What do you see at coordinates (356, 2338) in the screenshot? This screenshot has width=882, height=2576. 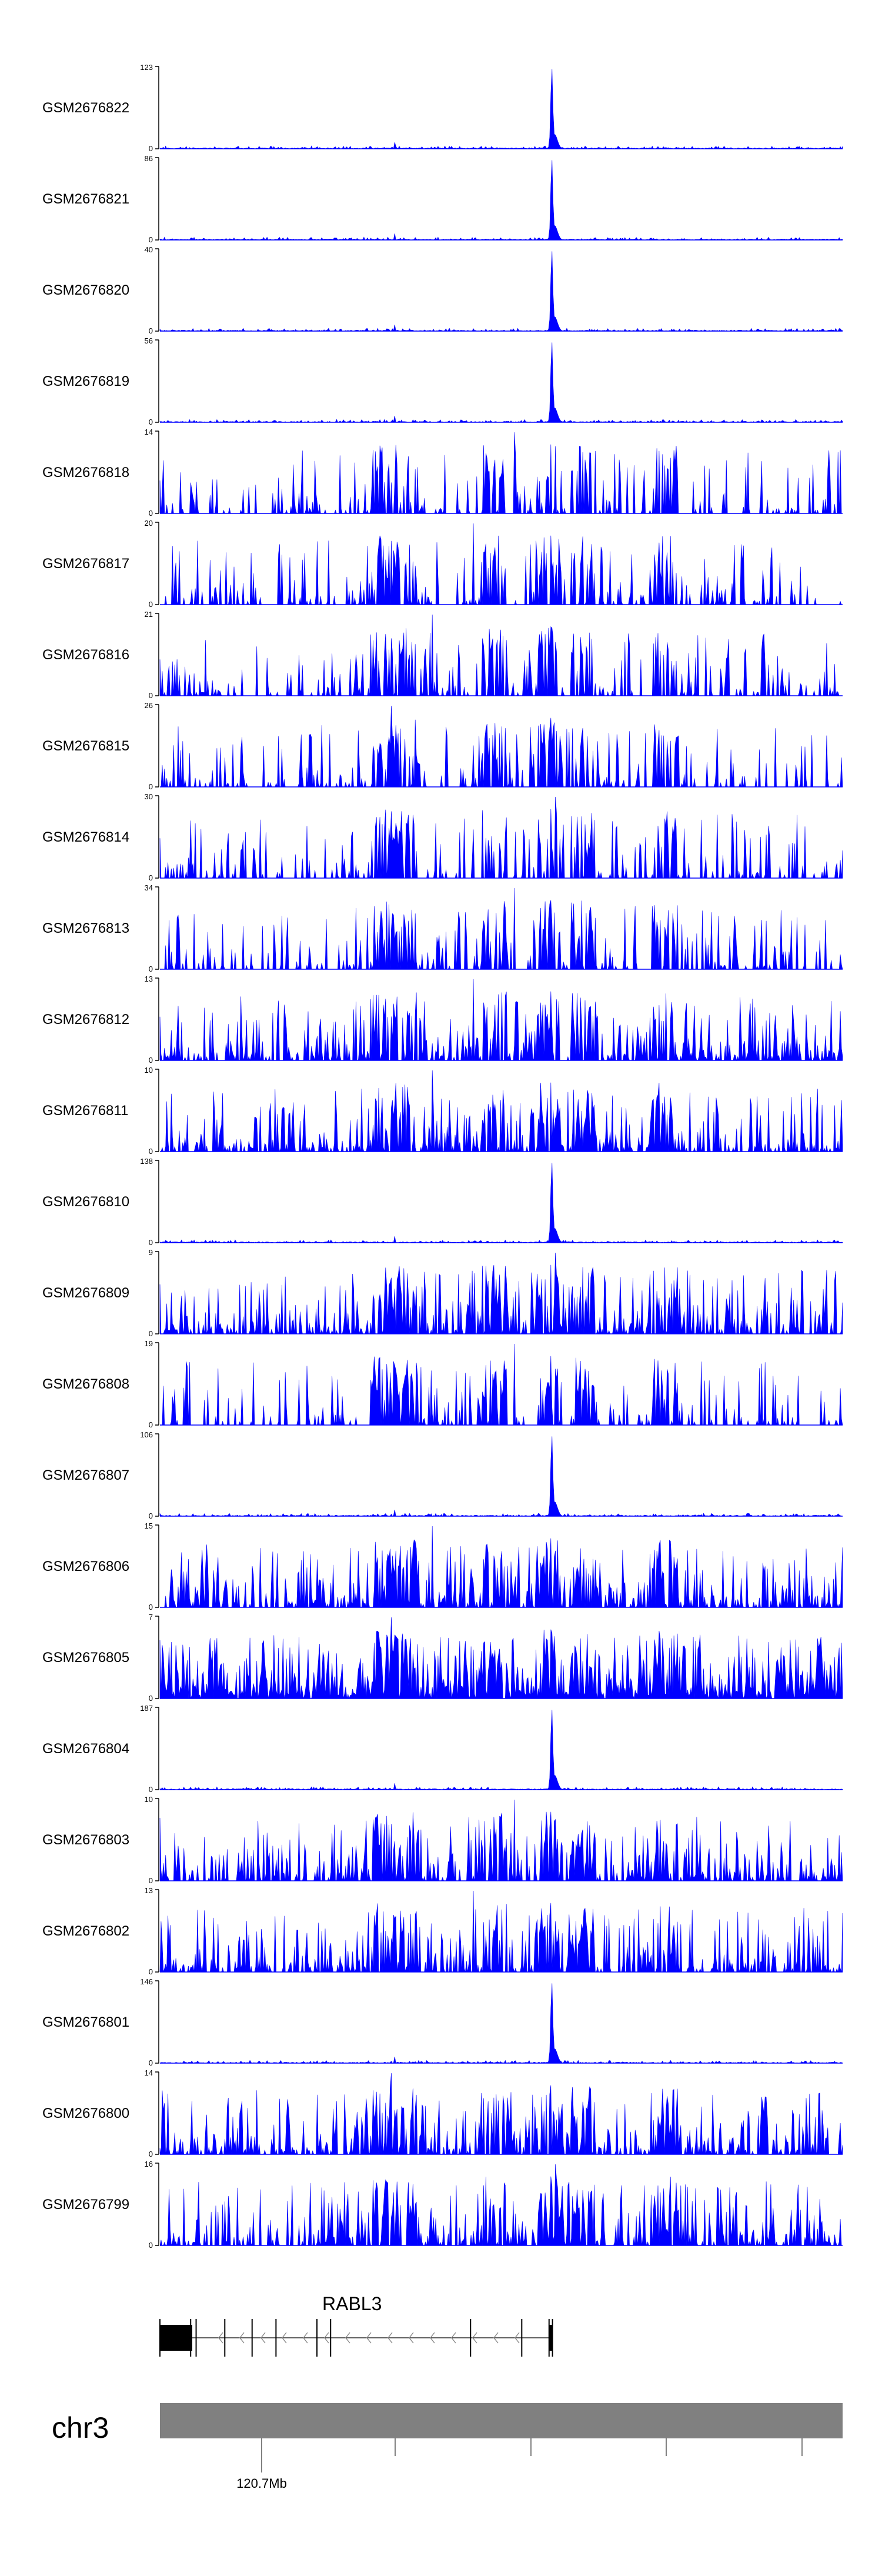 I see `gene-model` at bounding box center [356, 2338].